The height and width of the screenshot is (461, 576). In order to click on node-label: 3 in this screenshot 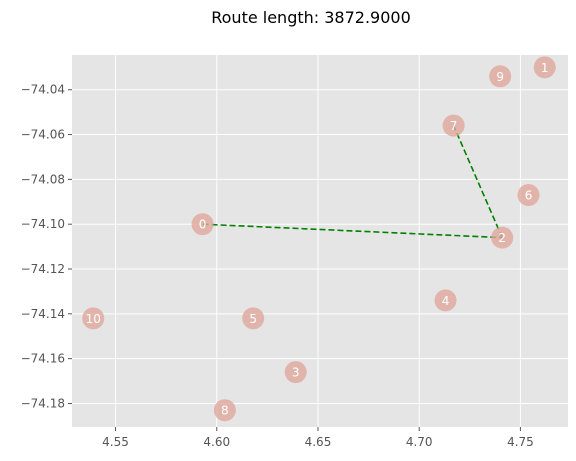, I will do `click(296, 373)`.